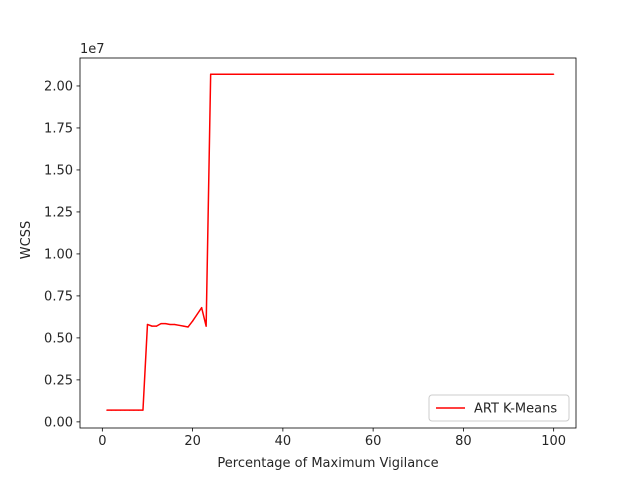 The image size is (640, 480). I want to click on x-tick-label: 80, so click(463, 441).